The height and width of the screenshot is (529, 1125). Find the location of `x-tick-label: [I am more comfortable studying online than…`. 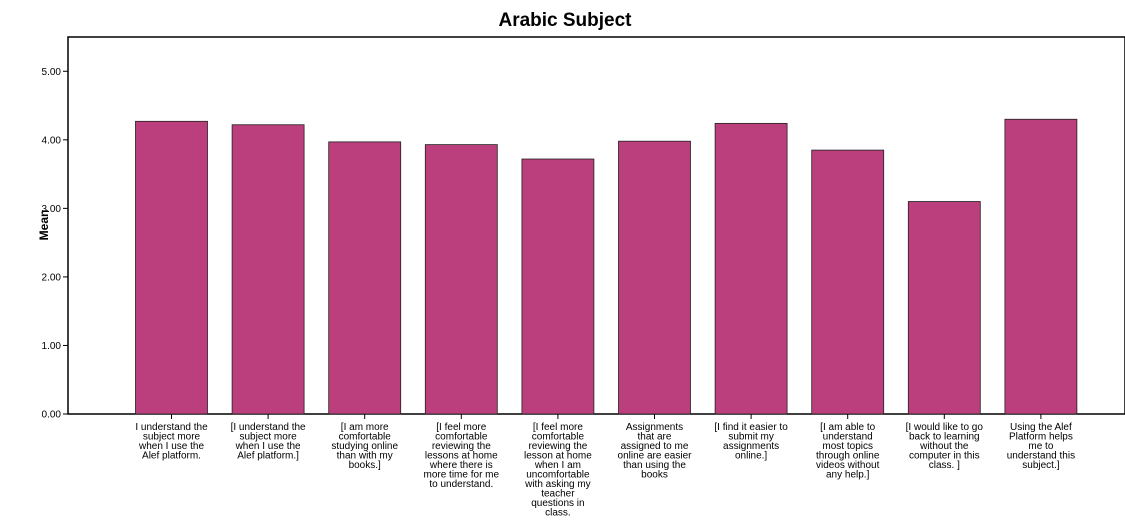

x-tick-label: [I am more comfortable studying online than… is located at coordinates (364, 446).